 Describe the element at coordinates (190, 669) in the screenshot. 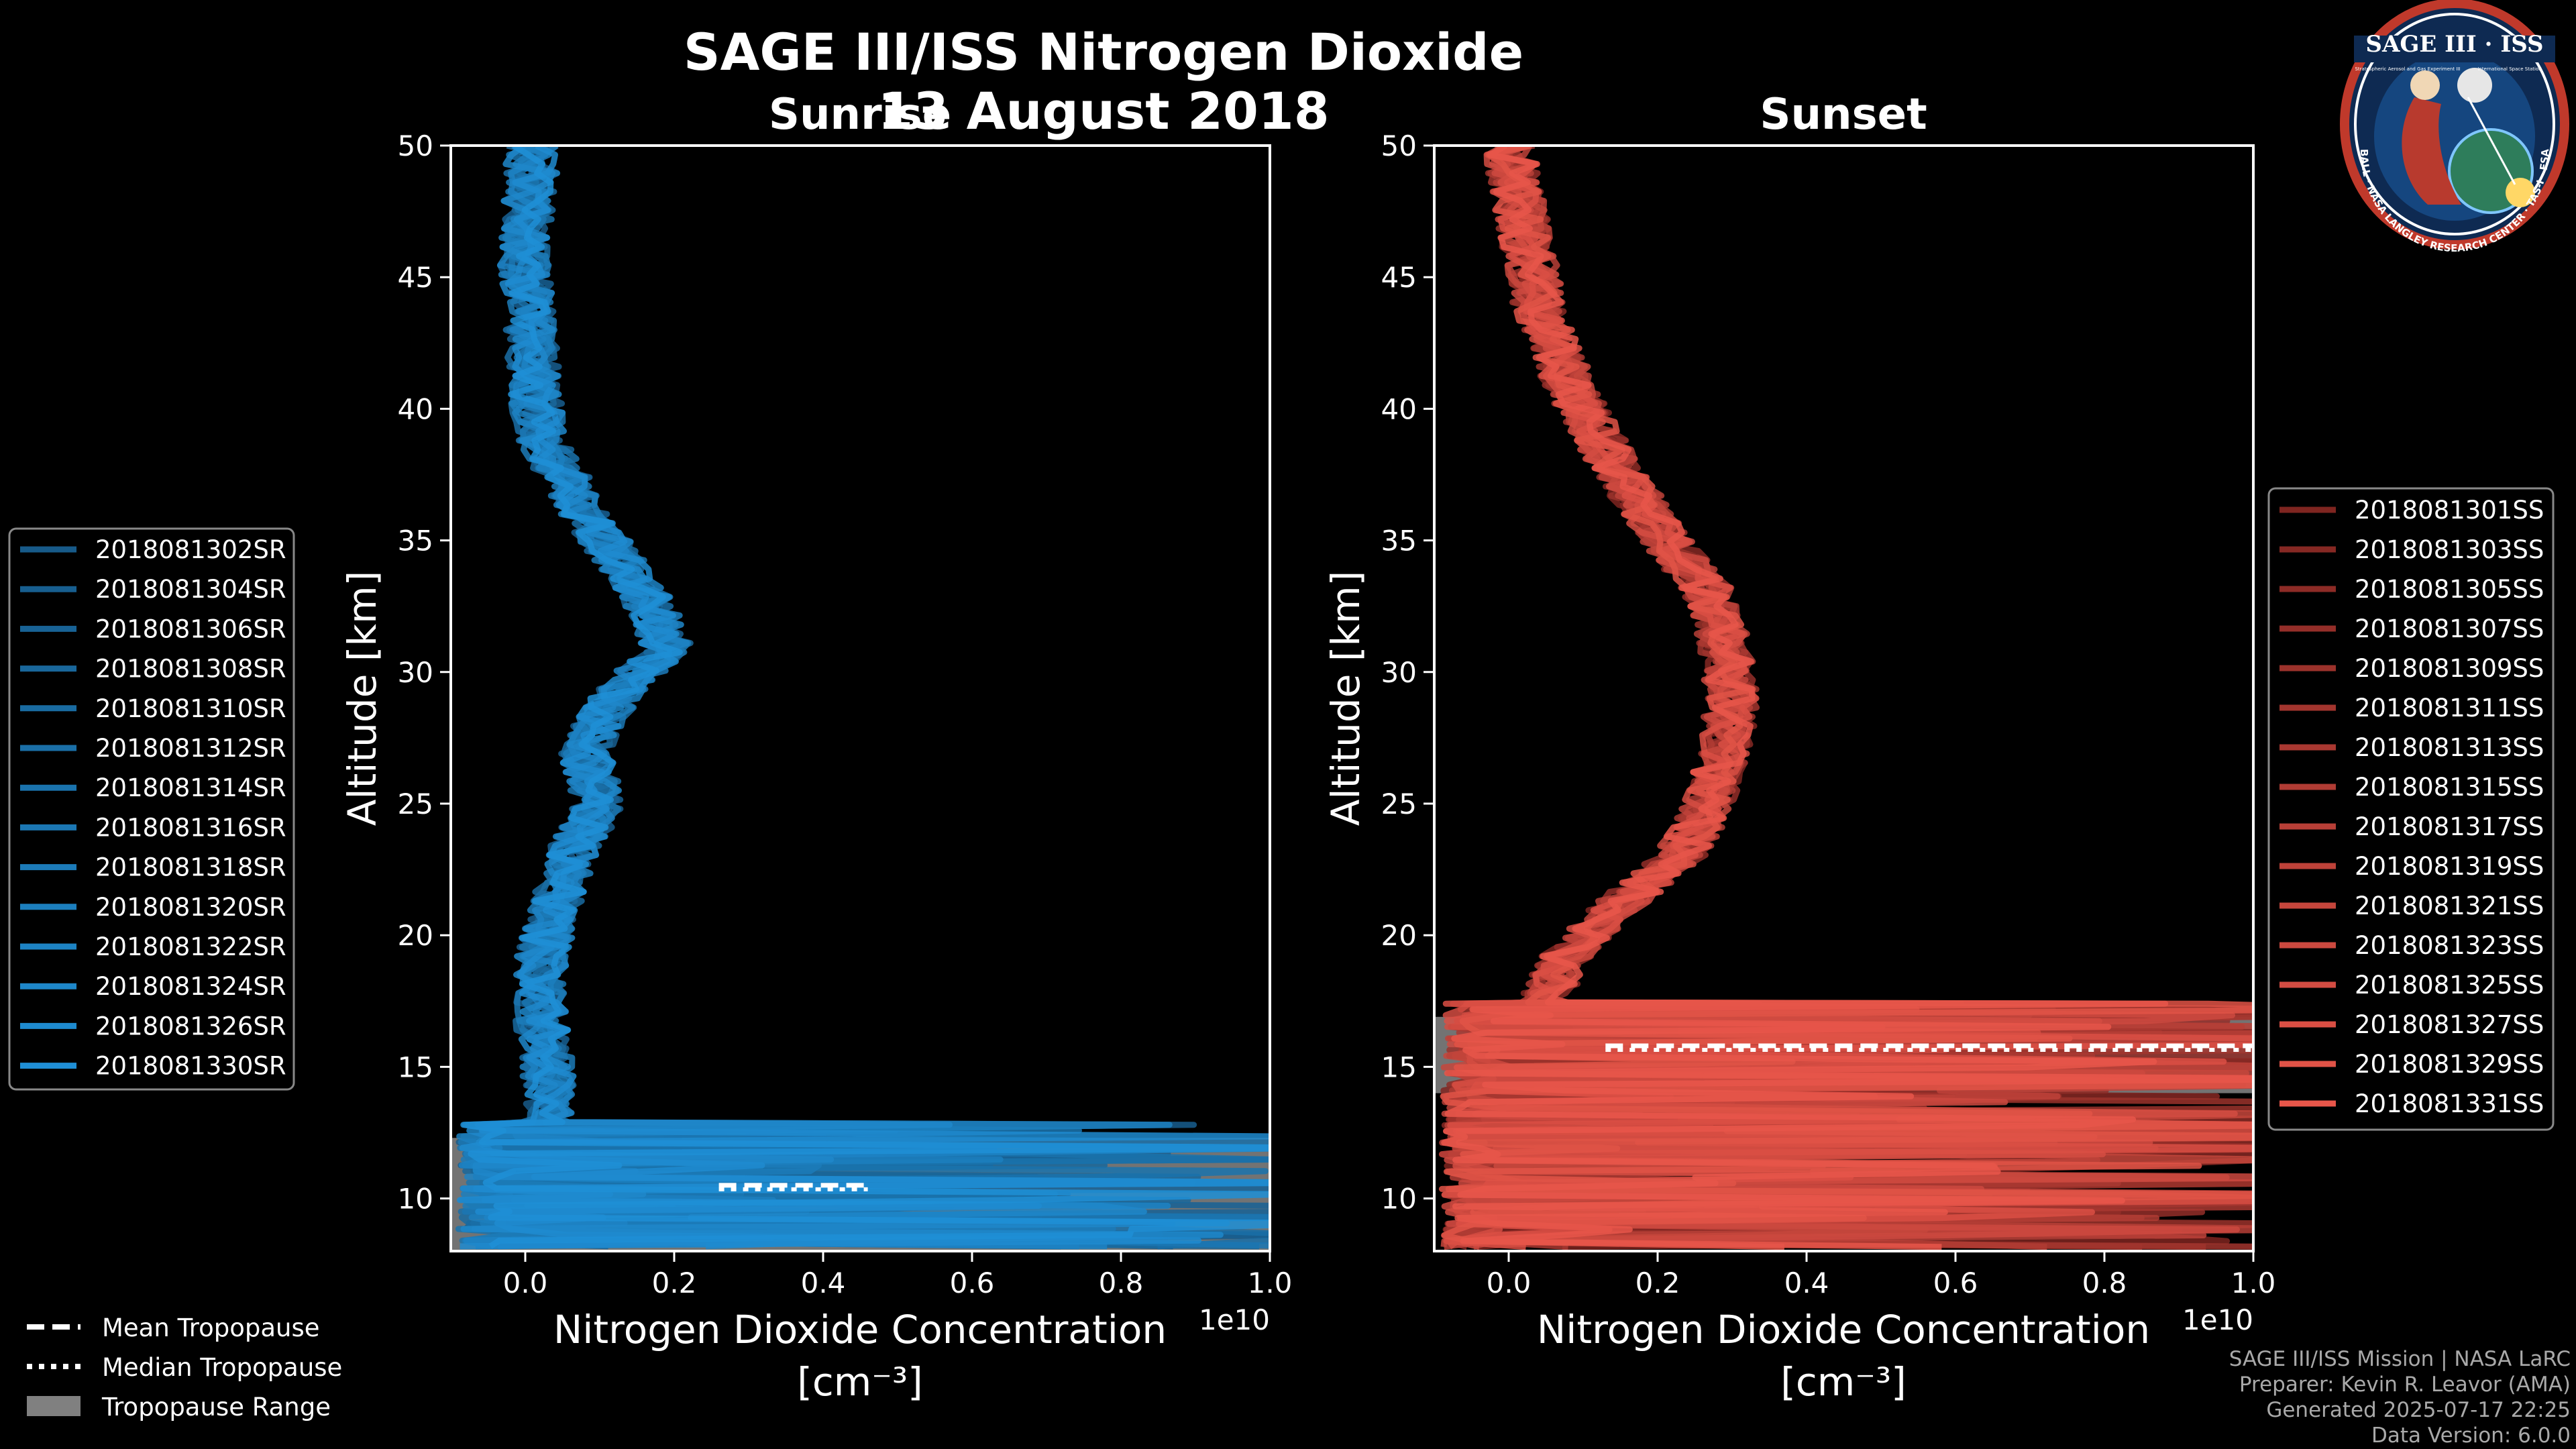

I see `sunrise-legend-label: 2018081308SR` at that location.